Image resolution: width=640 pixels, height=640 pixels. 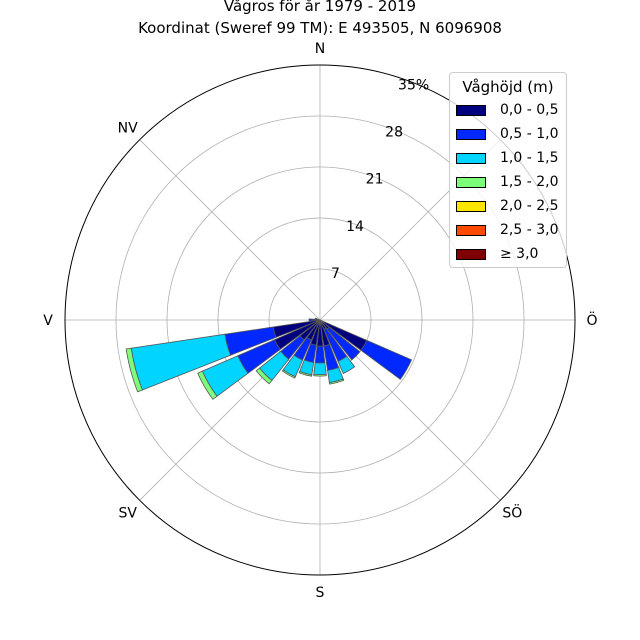 I want to click on radial-tick-label: 35%, so click(x=413, y=85).